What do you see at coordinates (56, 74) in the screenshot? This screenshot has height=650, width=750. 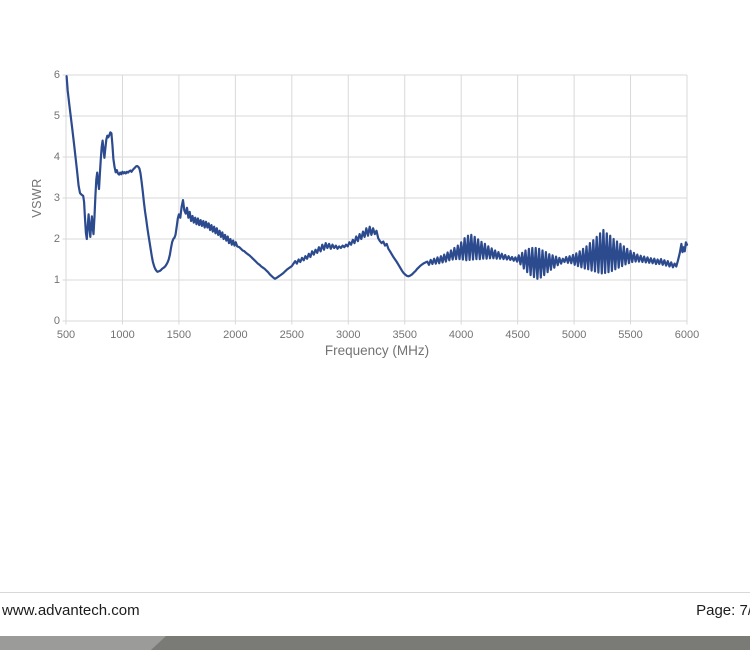 I see `y-tick-label: 6` at bounding box center [56, 74].